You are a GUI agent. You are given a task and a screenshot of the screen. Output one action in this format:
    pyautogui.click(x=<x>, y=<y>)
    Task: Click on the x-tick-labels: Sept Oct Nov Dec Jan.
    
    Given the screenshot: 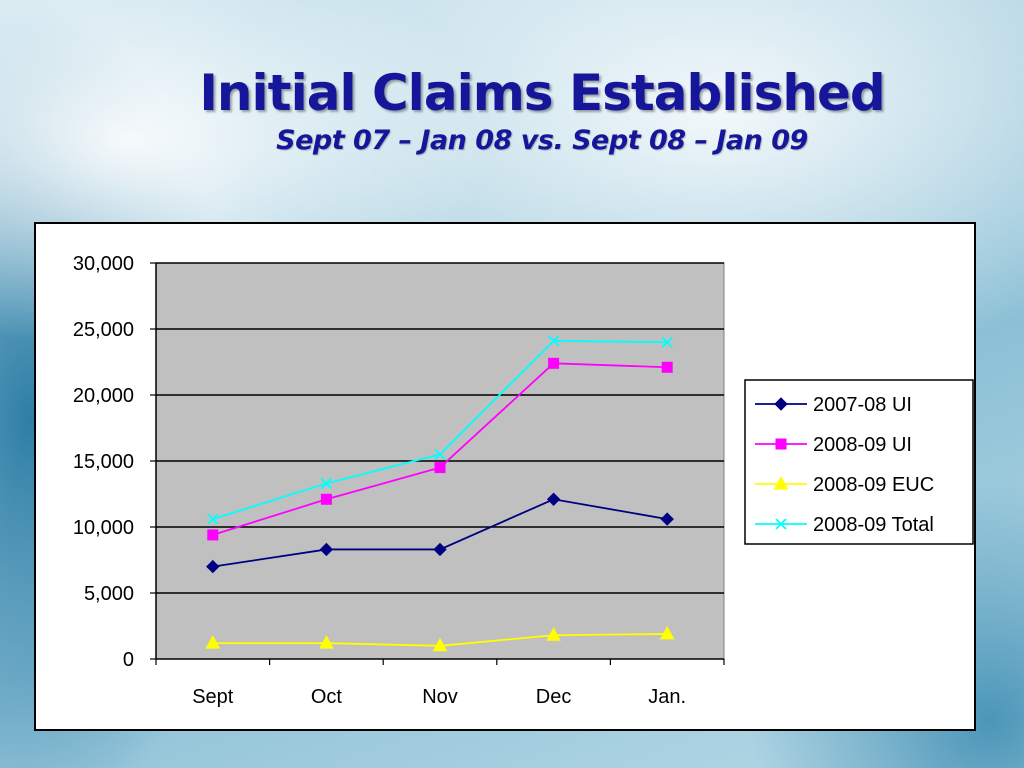 What is the action you would take?
    pyautogui.click(x=439, y=697)
    